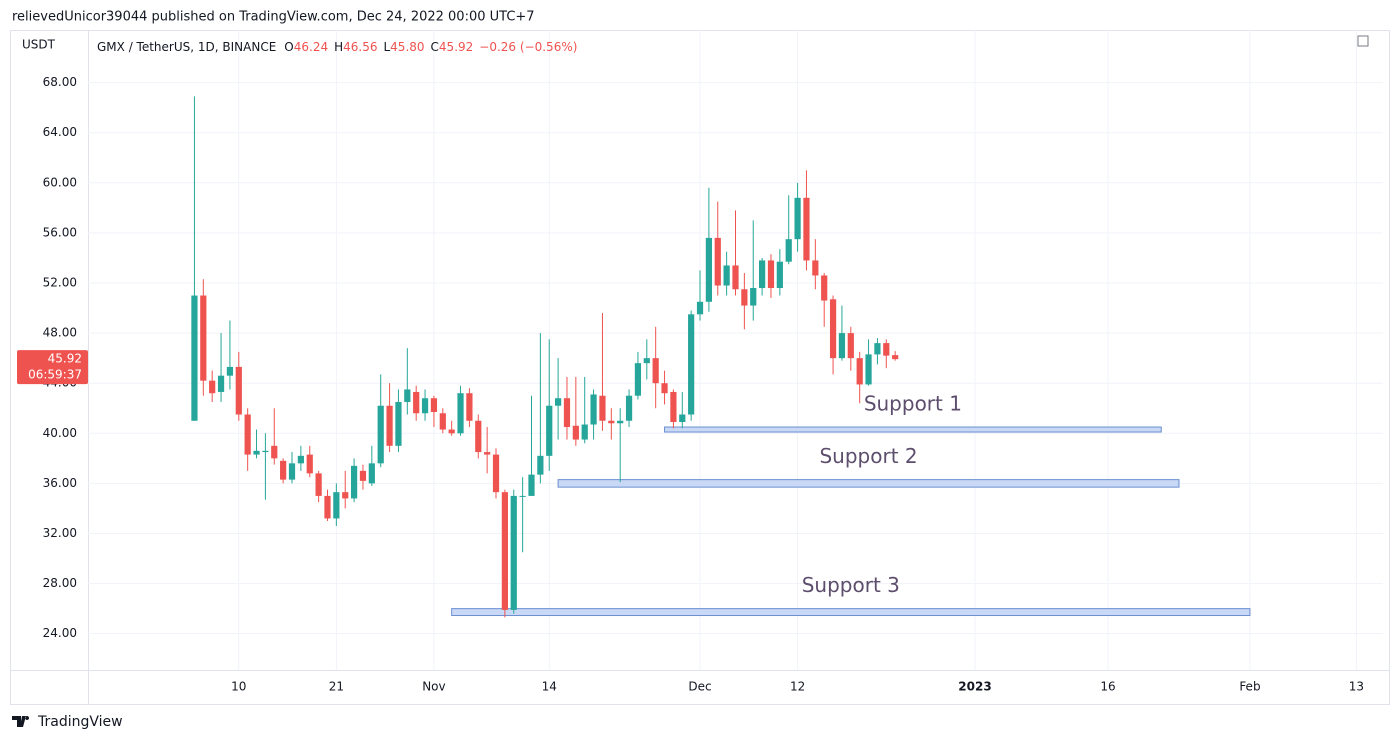 The height and width of the screenshot is (742, 1400). What do you see at coordinates (528, 47) in the screenshot?
I see `legend-change: −0.26 (−0.56%)` at bounding box center [528, 47].